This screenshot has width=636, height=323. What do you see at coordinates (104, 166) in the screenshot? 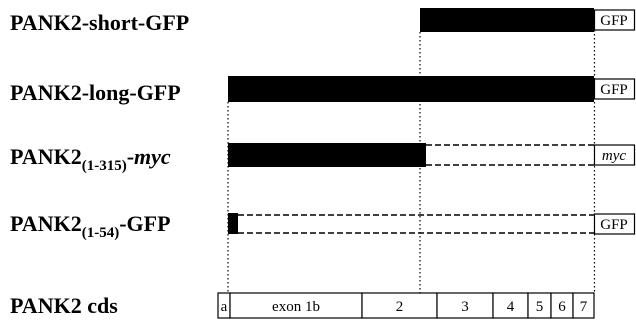
I see `label-subscript: (1-315)` at bounding box center [104, 166].